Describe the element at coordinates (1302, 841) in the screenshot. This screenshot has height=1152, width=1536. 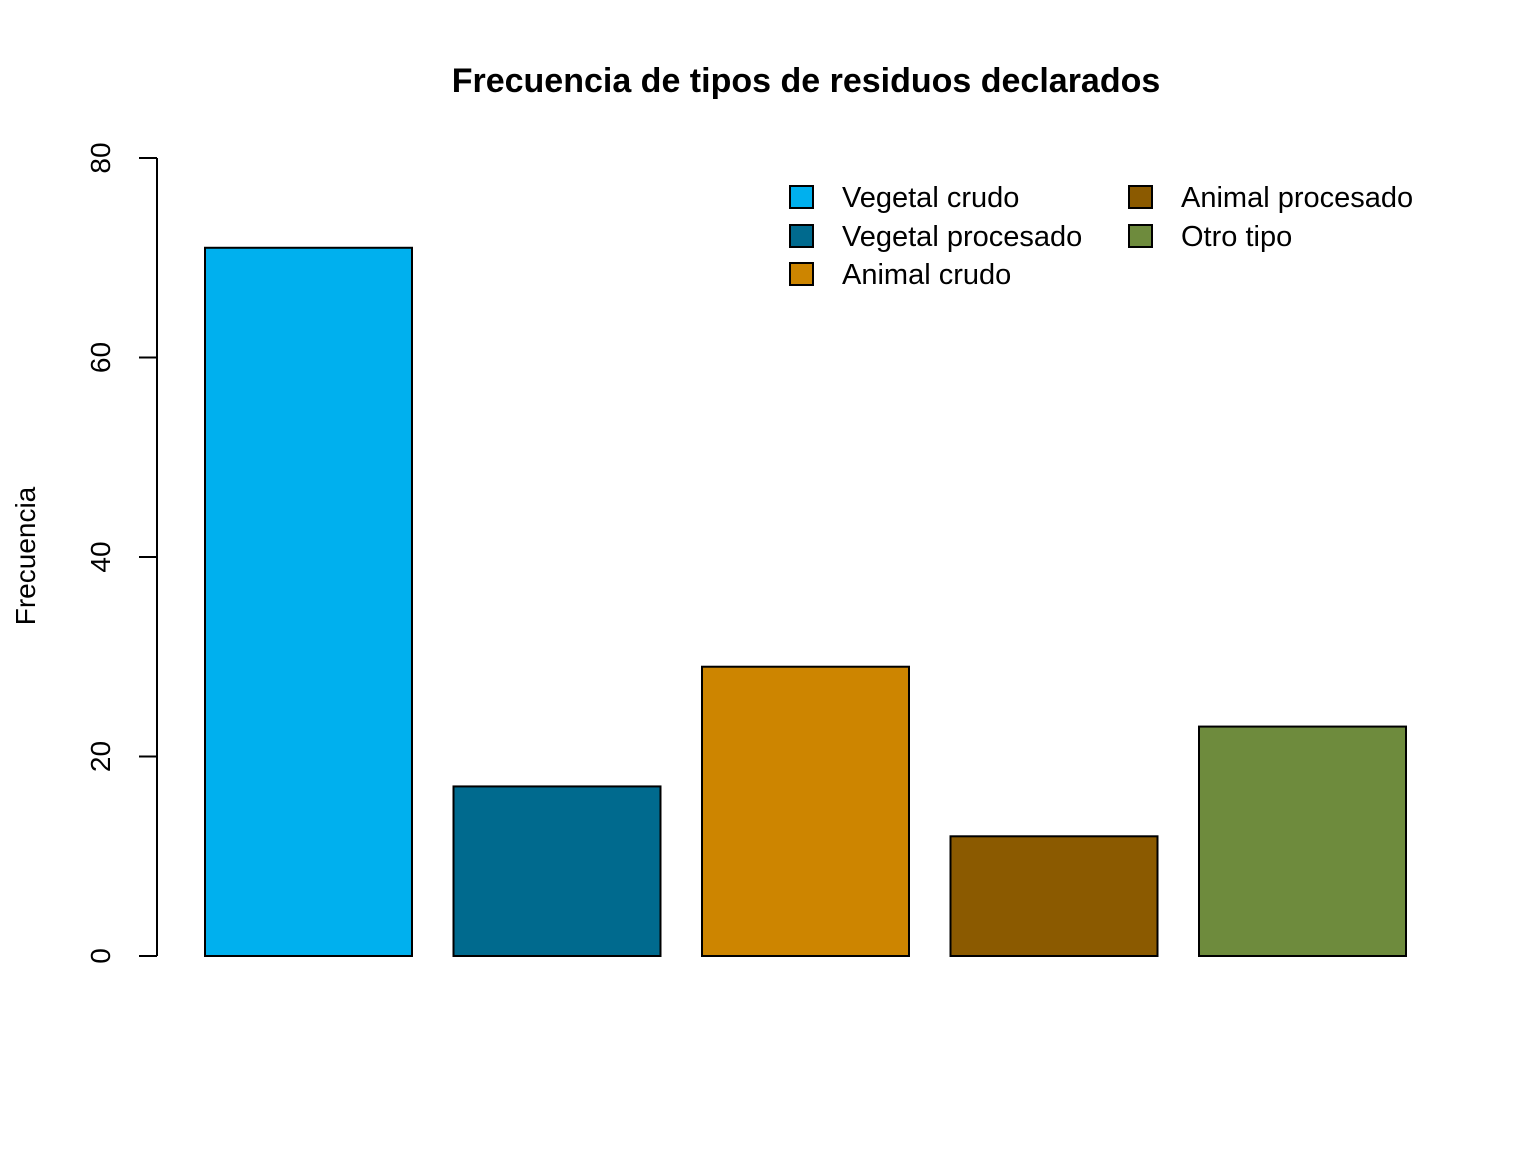
I see `bar-otro-tipo` at that location.